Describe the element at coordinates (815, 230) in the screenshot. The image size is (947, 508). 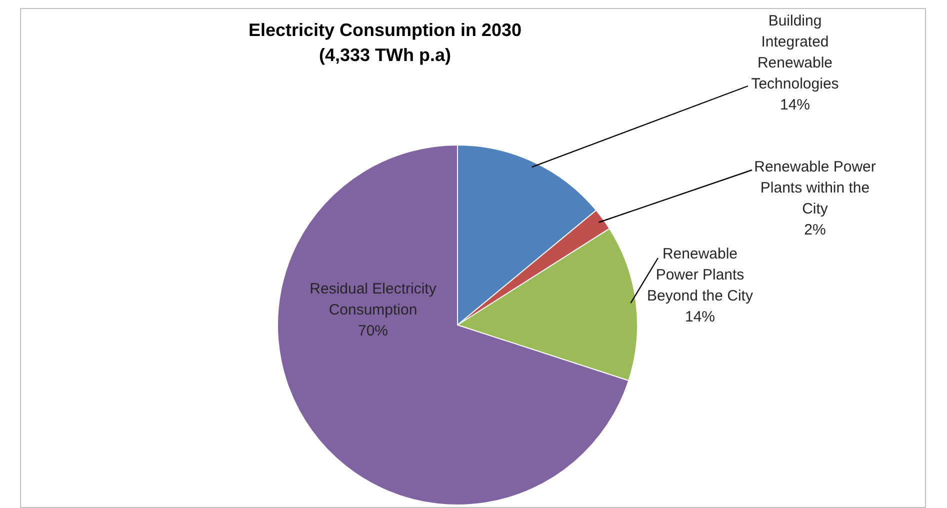
I see `data-label: 2%` at that location.